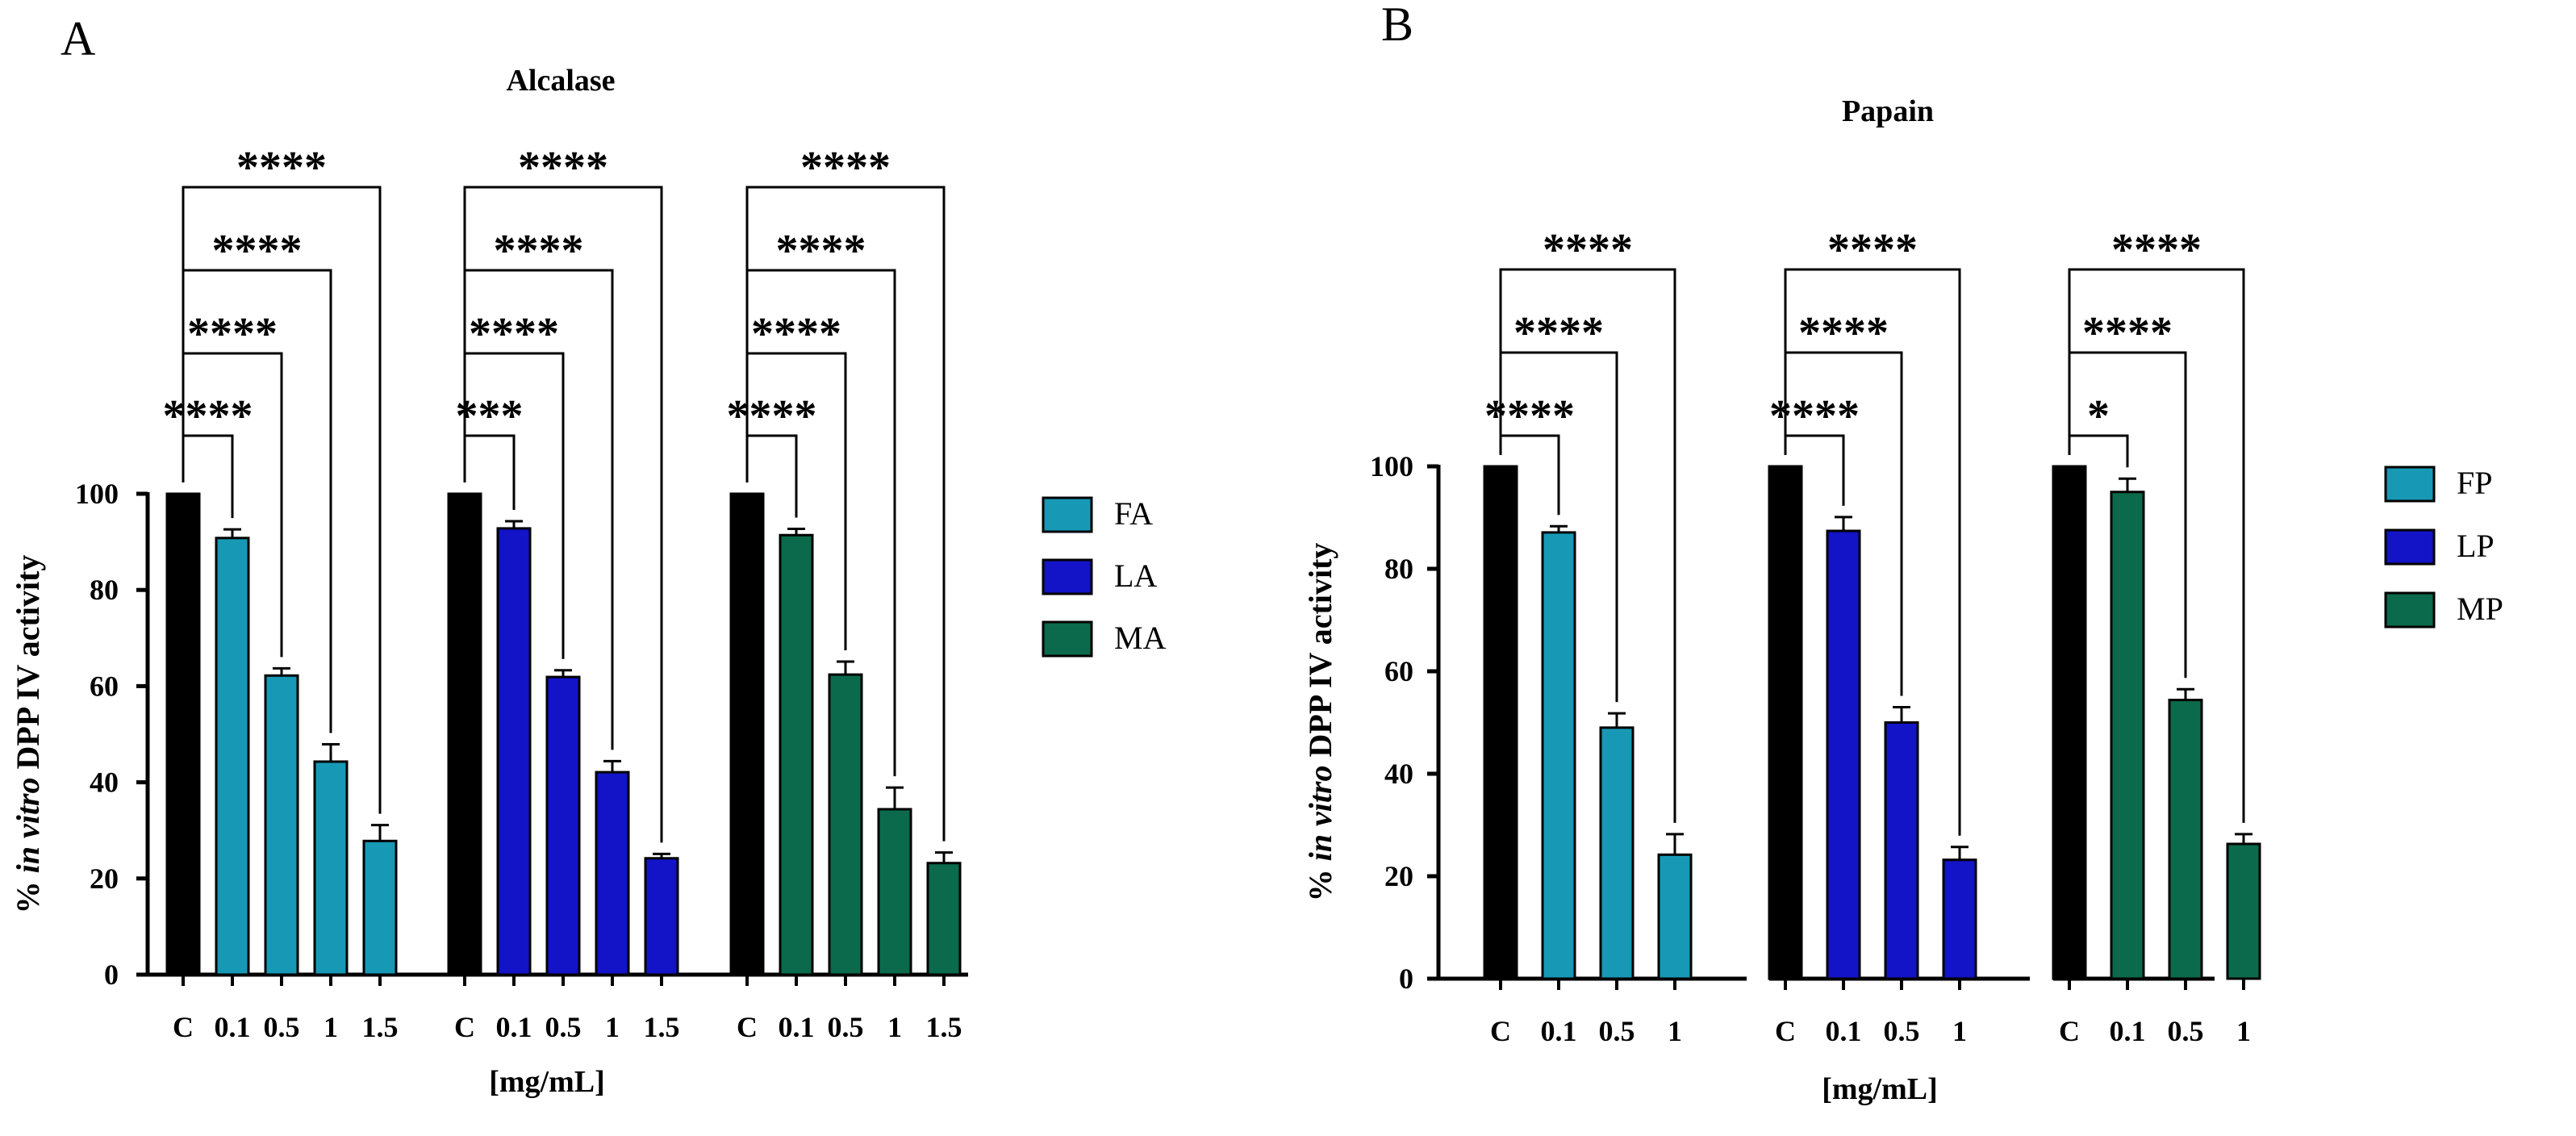 This screenshot has height=1136, width=2576. Describe the element at coordinates (183, 734) in the screenshot. I see `bar-fa-c` at that location.